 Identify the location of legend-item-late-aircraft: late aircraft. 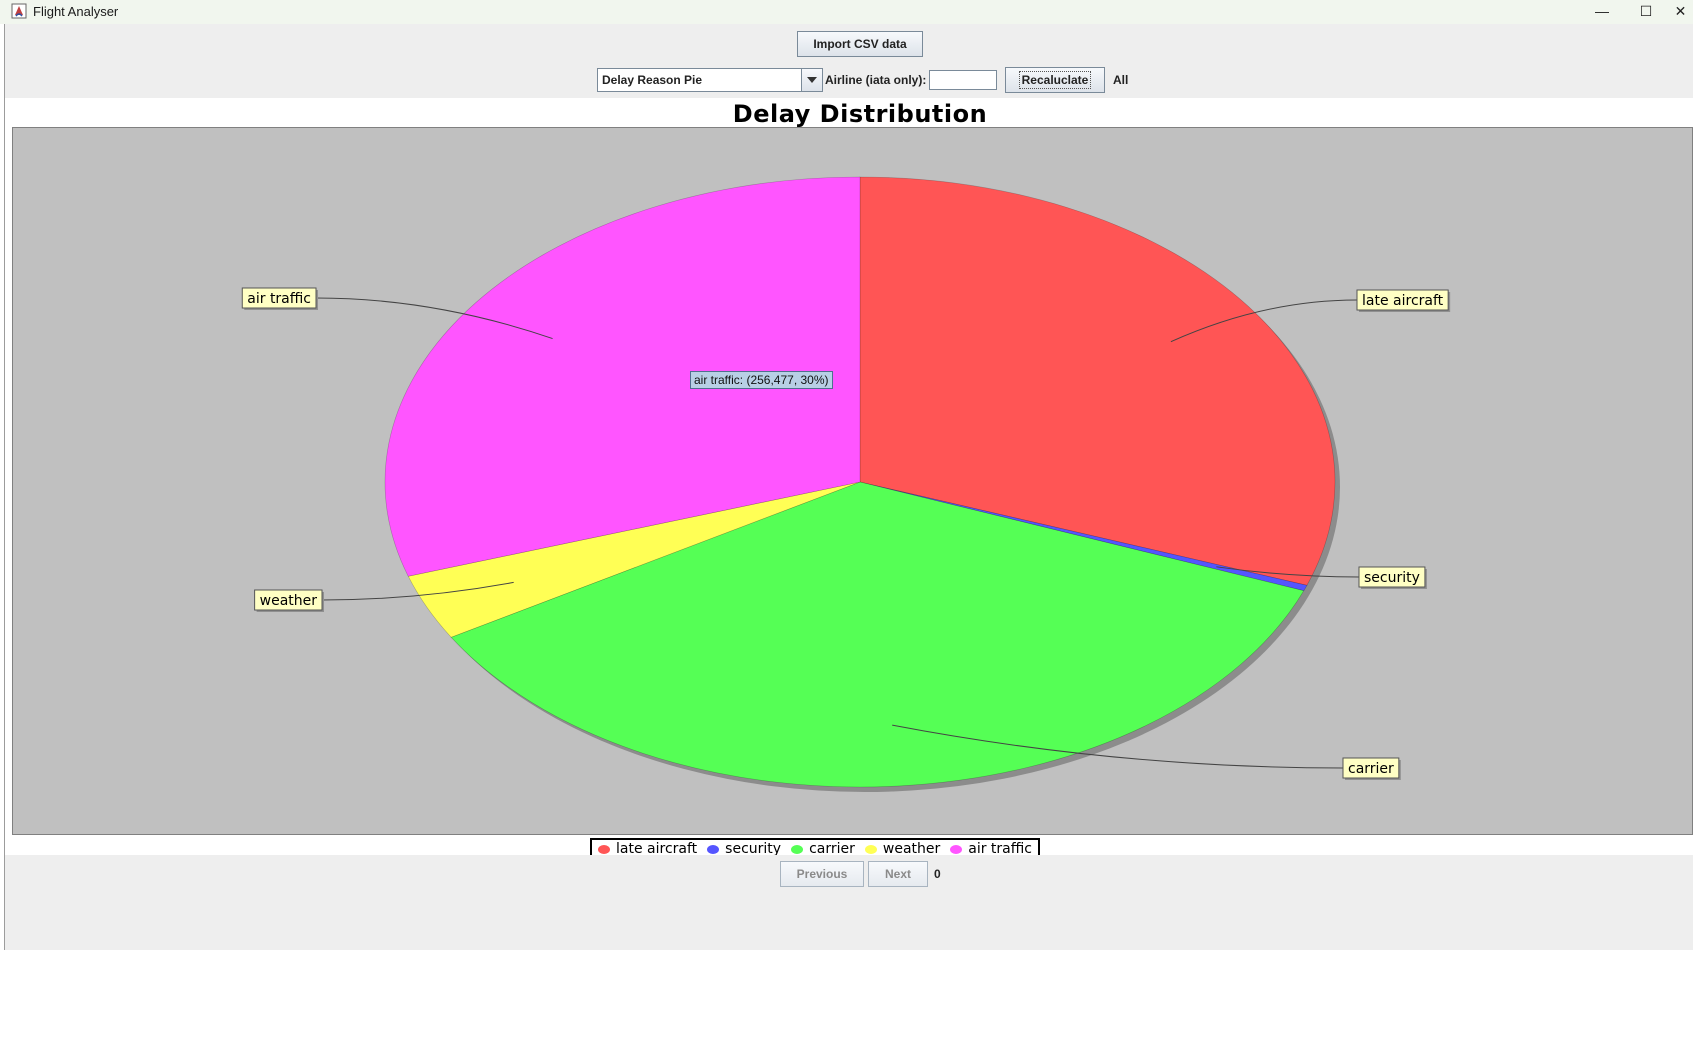
(647, 849).